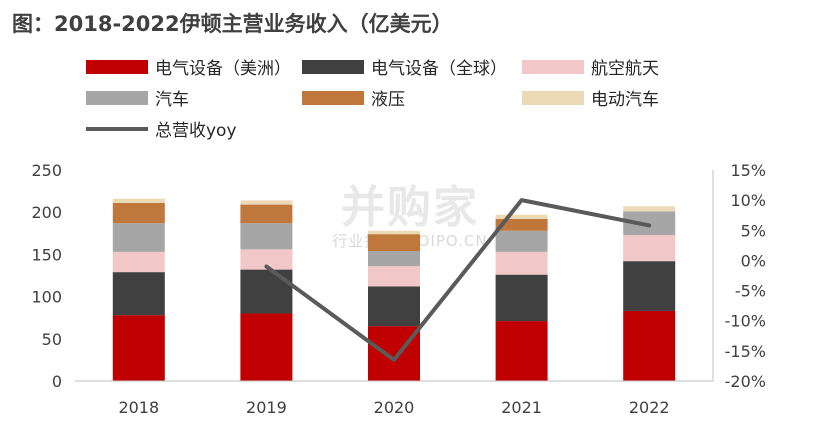 Image resolution: width=818 pixels, height=429 pixels. Describe the element at coordinates (266, 202) in the screenshot. I see `bar-segment-2019-s5` at that location.